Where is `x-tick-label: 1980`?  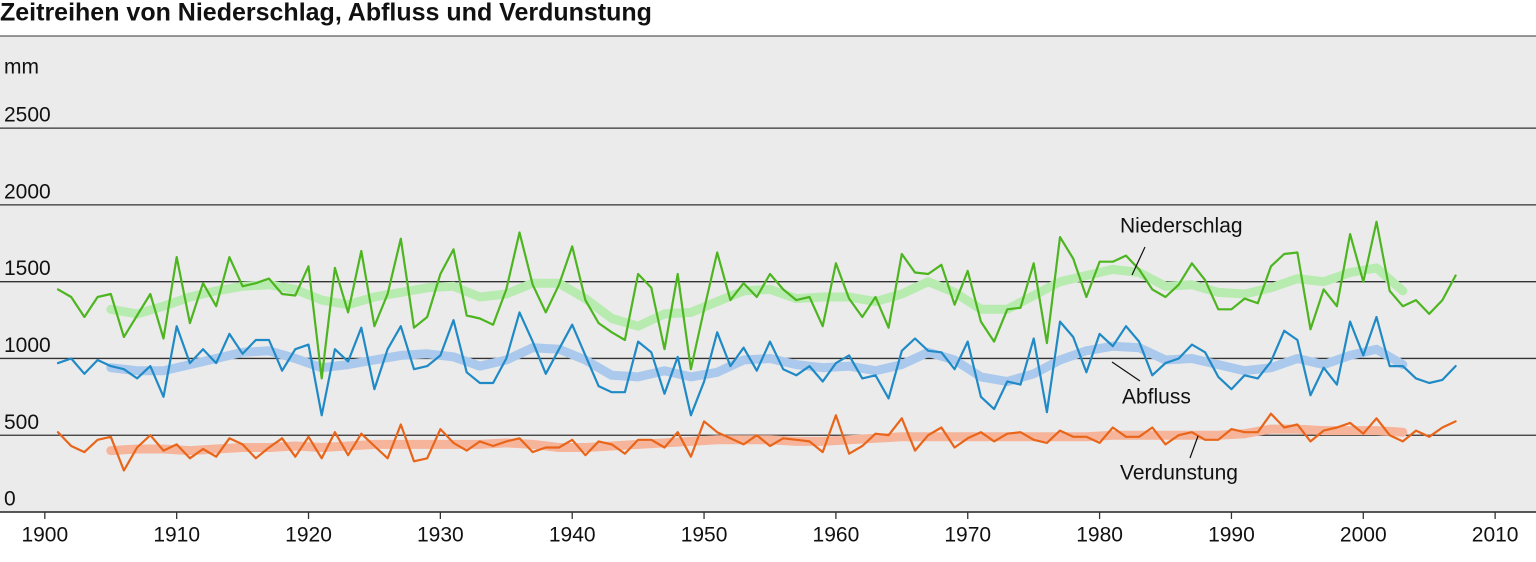 x-tick-label: 1980 is located at coordinates (1099, 535).